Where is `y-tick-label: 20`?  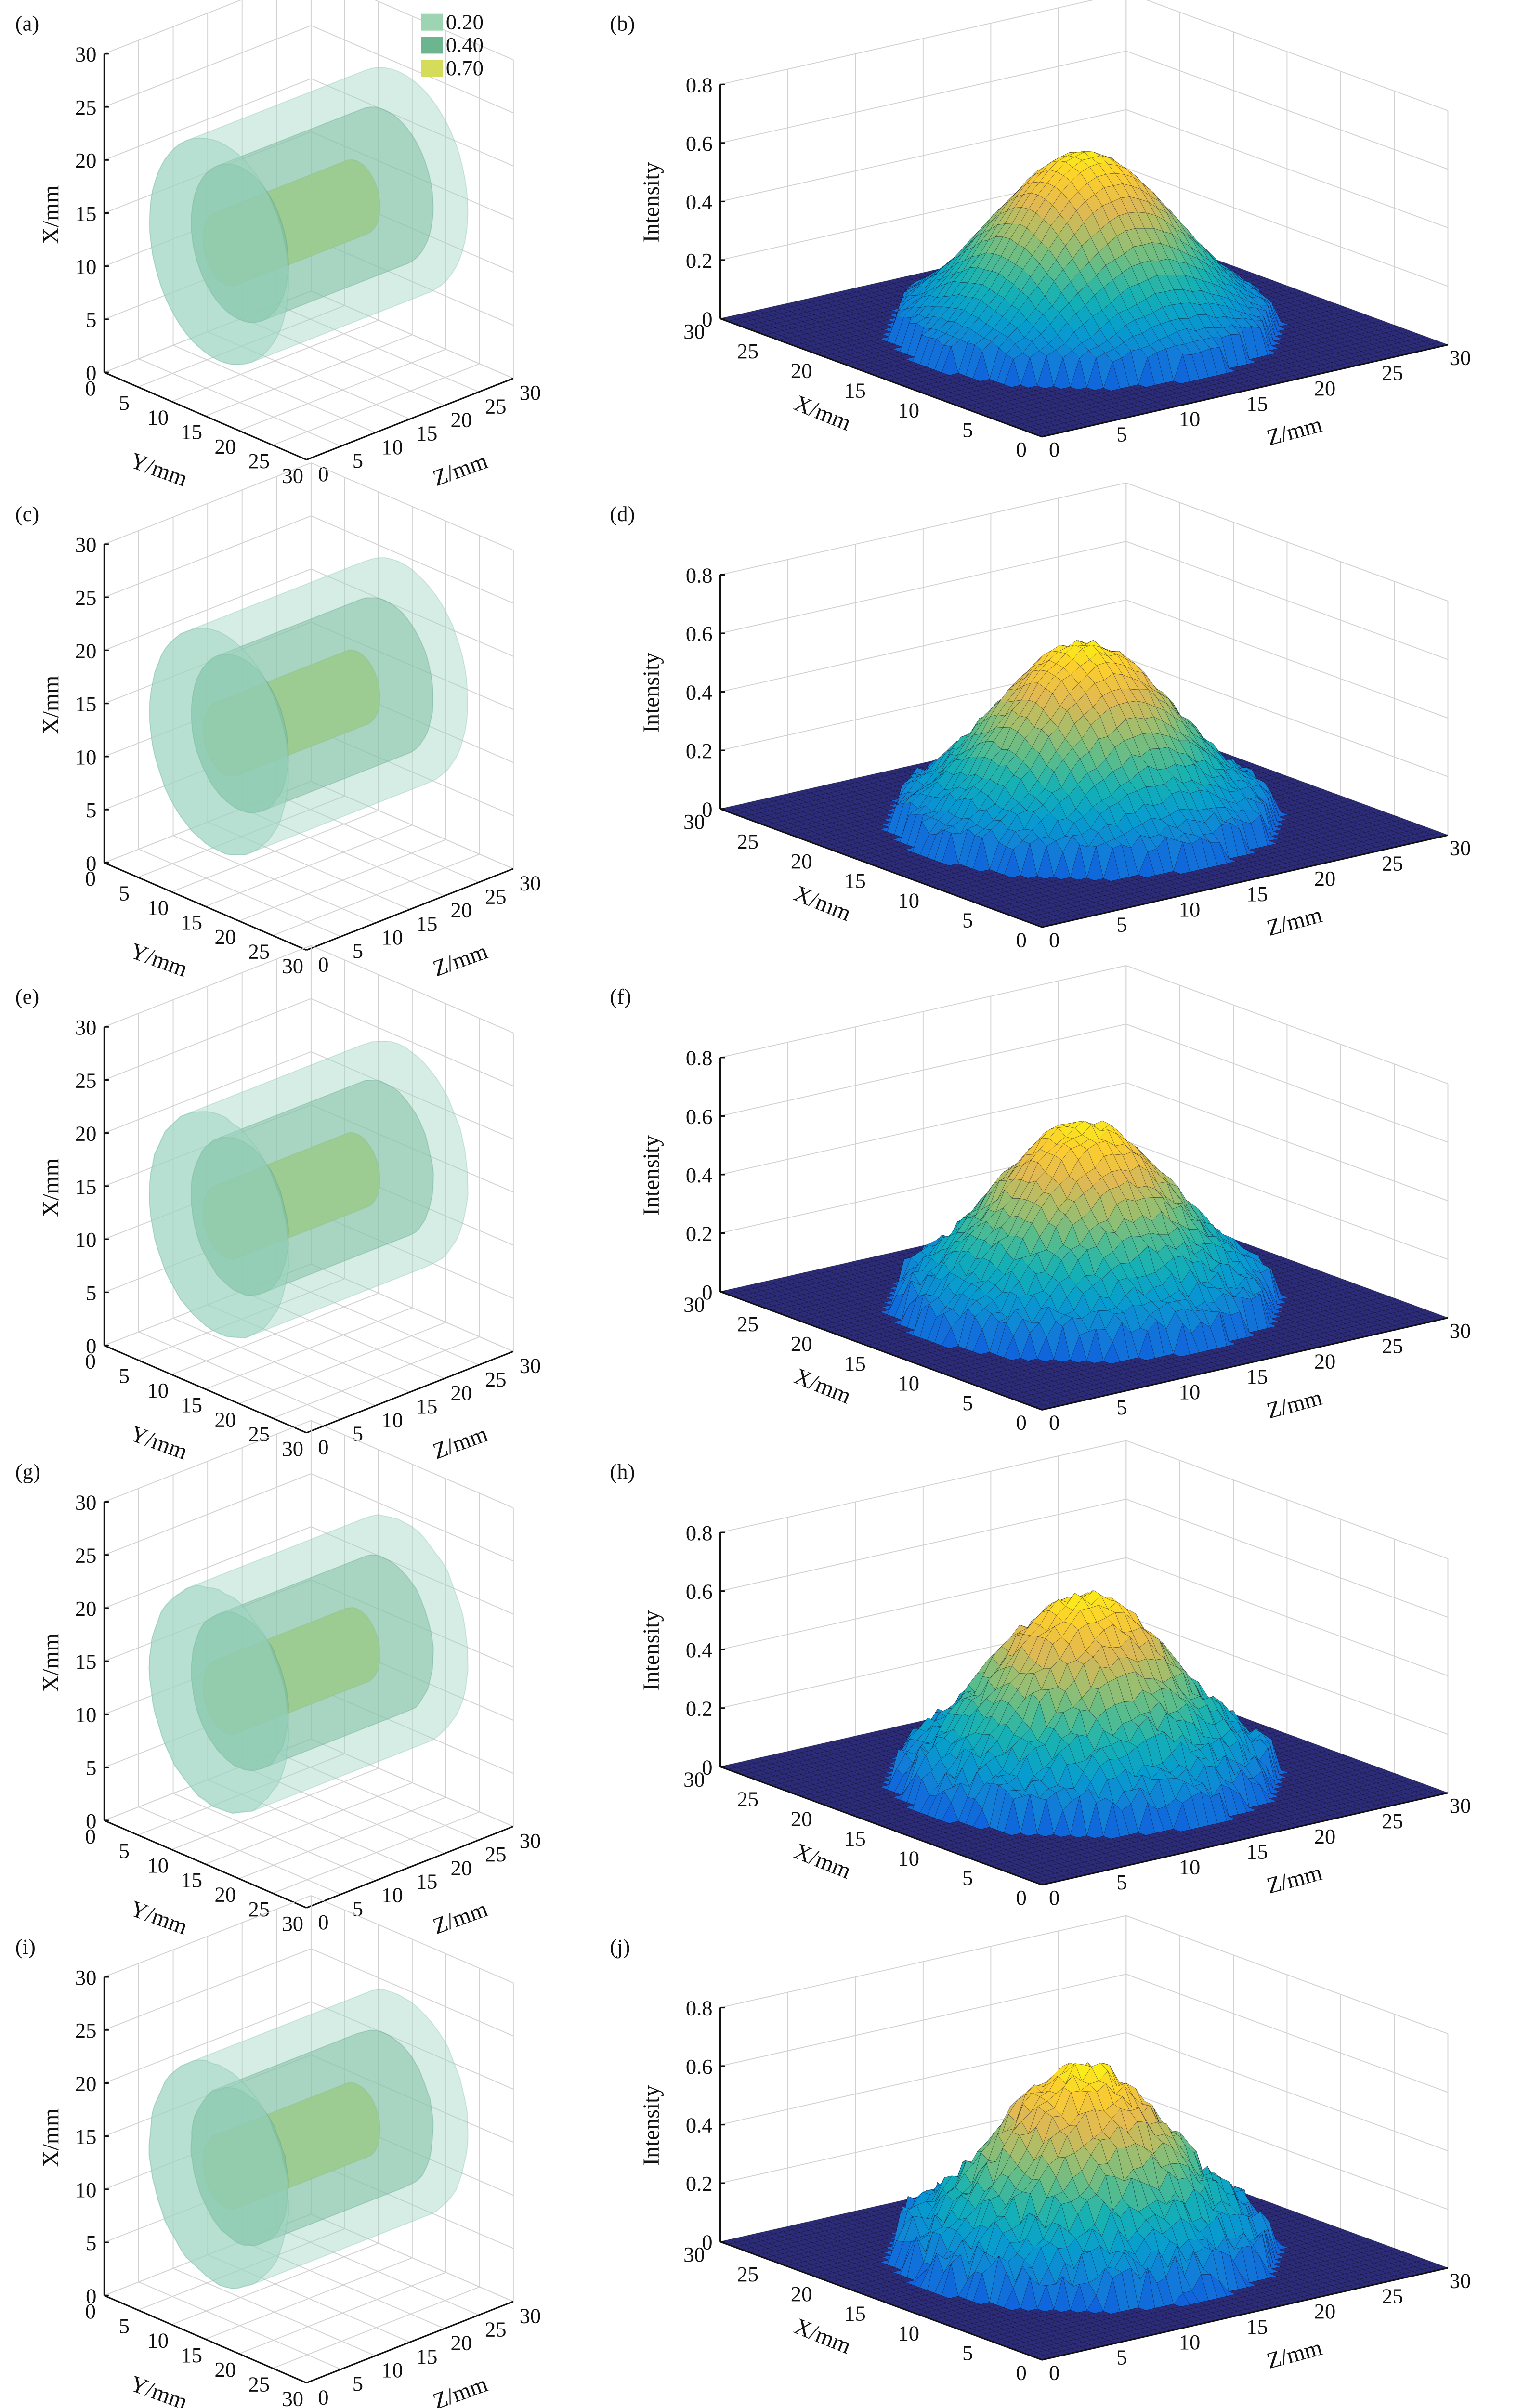 y-tick-label: 20 is located at coordinates (225, 937).